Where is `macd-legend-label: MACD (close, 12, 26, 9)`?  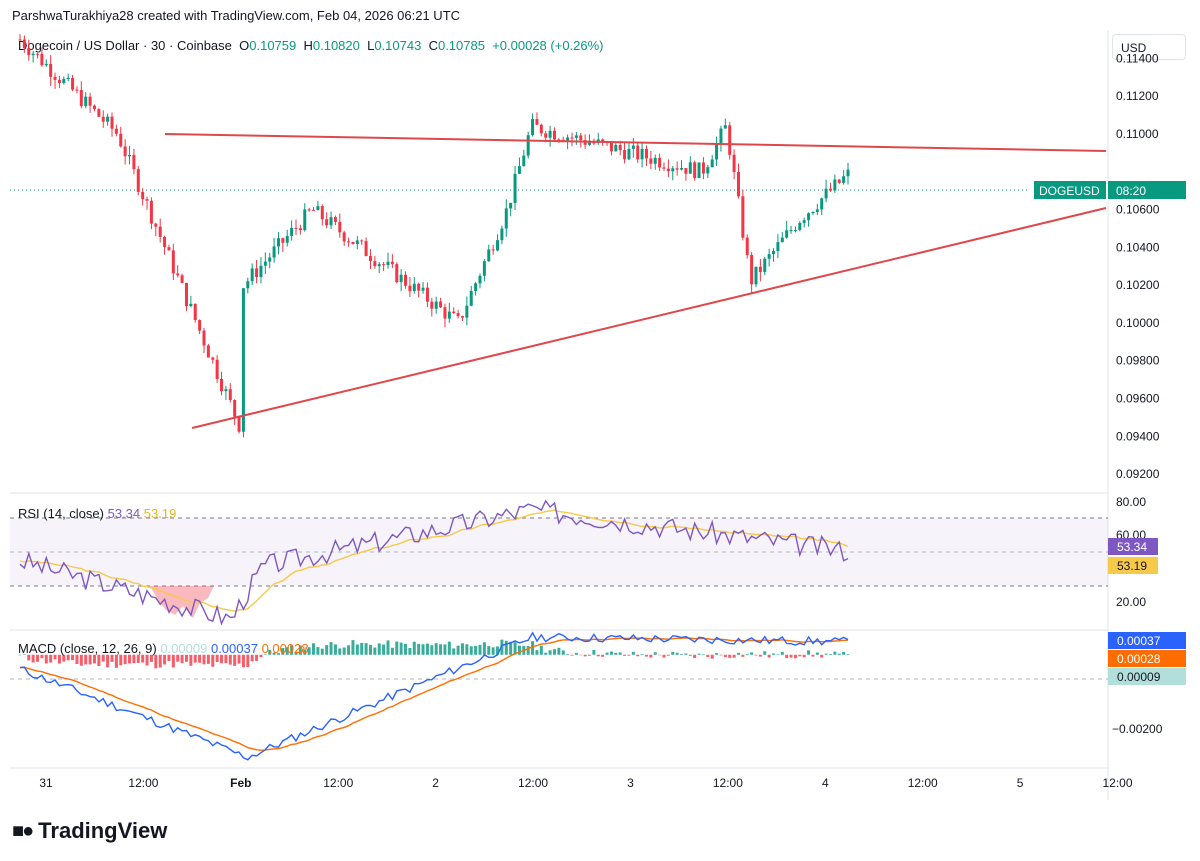
macd-legend-label: MACD (close, 12, 26, 9) is located at coordinates (87, 648).